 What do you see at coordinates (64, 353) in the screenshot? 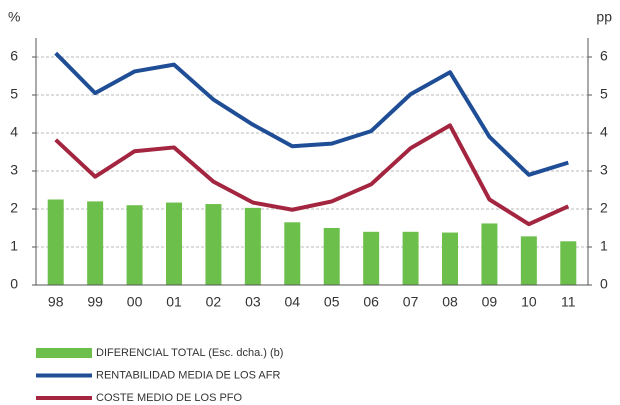
I see `legend-swatch` at bounding box center [64, 353].